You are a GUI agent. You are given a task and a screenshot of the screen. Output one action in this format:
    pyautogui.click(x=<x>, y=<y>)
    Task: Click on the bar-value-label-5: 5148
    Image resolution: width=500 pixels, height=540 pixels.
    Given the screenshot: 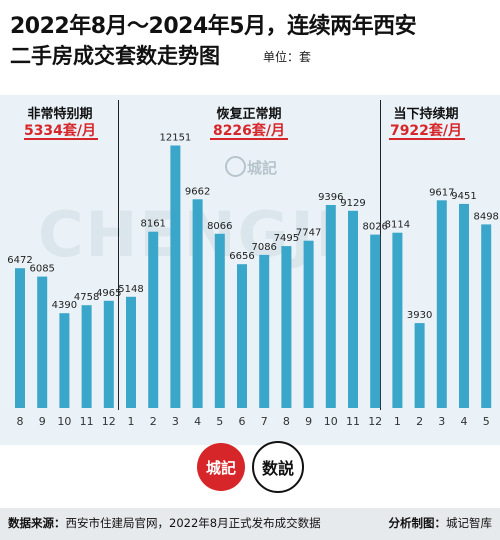 What is the action you would take?
    pyautogui.click(x=130, y=289)
    